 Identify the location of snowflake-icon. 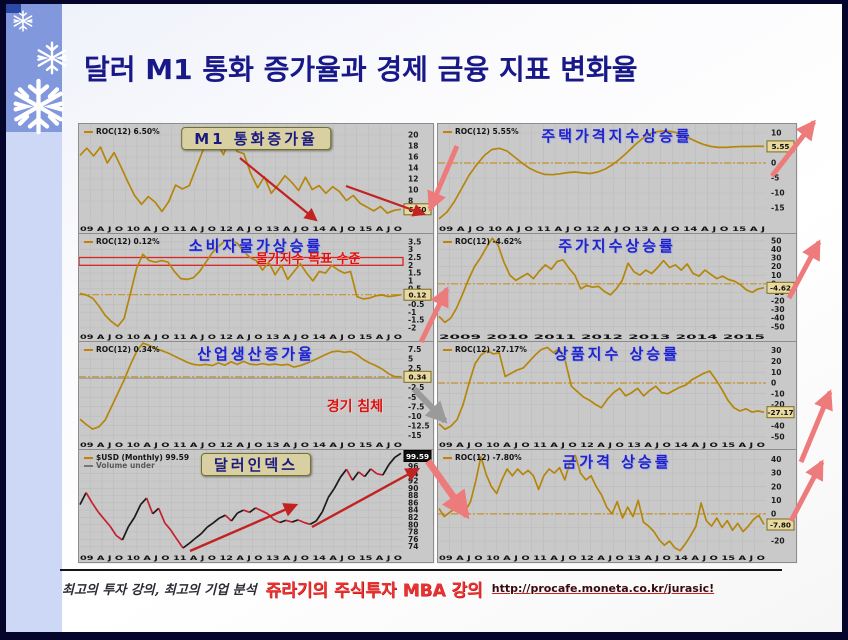
(52, 58).